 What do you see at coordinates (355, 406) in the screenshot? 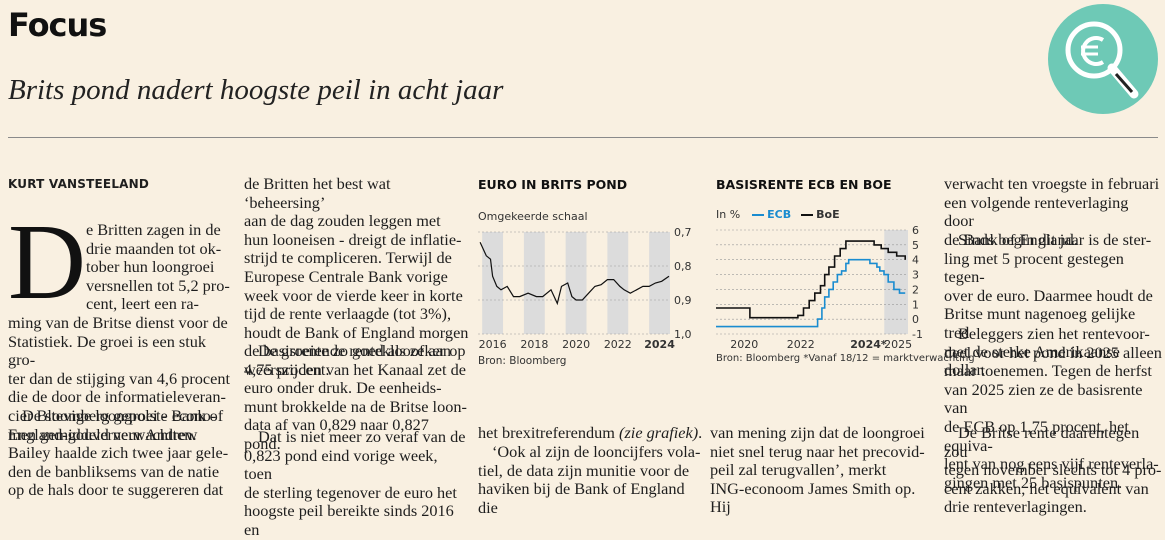
I see `text-line: munt brokkelde na de Britse loon-` at bounding box center [355, 406].